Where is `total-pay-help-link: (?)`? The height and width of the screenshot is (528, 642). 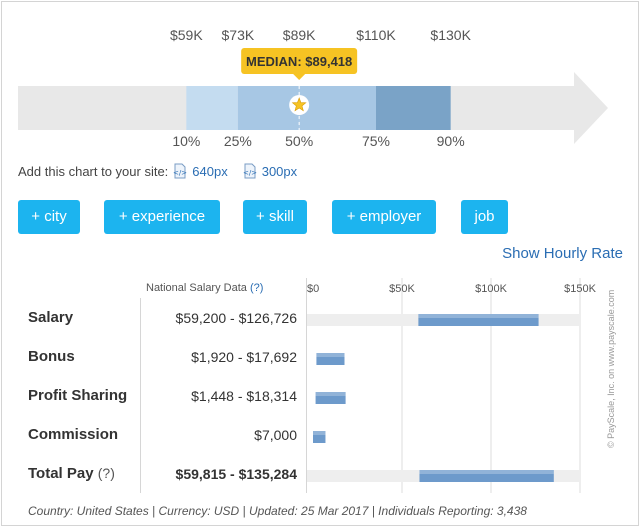
total-pay-help-link: (?) is located at coordinates (106, 473).